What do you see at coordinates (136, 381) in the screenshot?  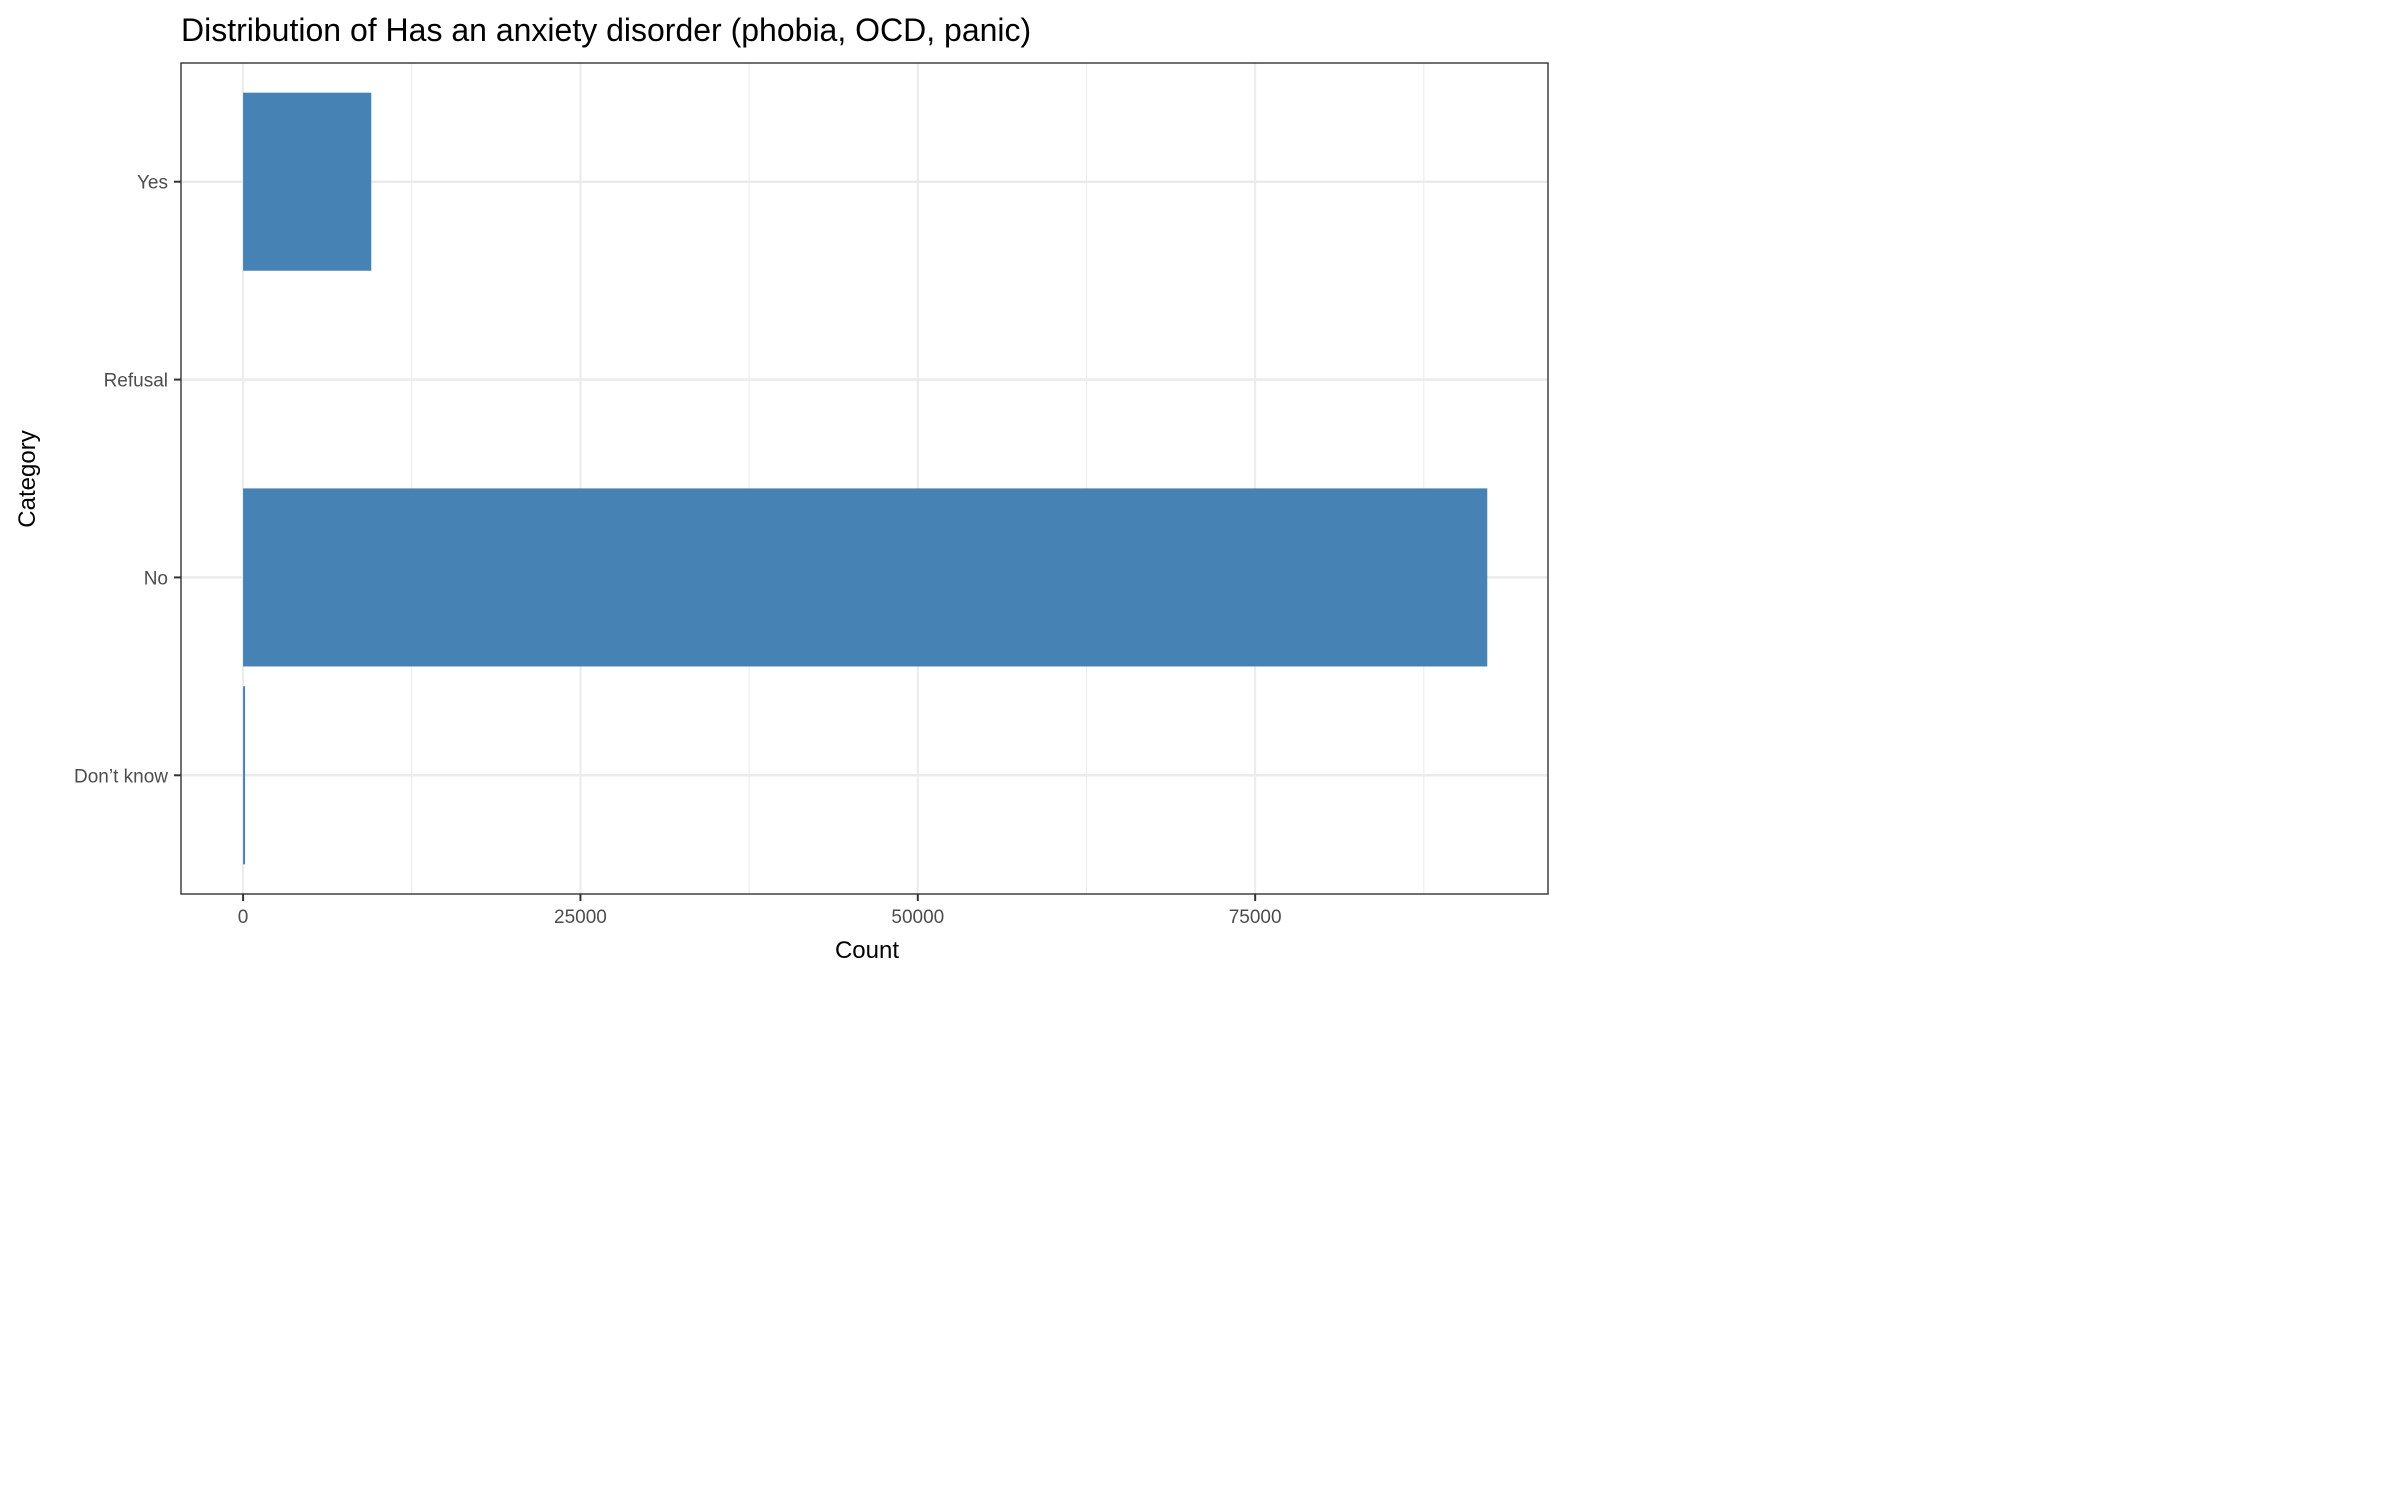 I see `y-tick-label: Refusal` at bounding box center [136, 381].